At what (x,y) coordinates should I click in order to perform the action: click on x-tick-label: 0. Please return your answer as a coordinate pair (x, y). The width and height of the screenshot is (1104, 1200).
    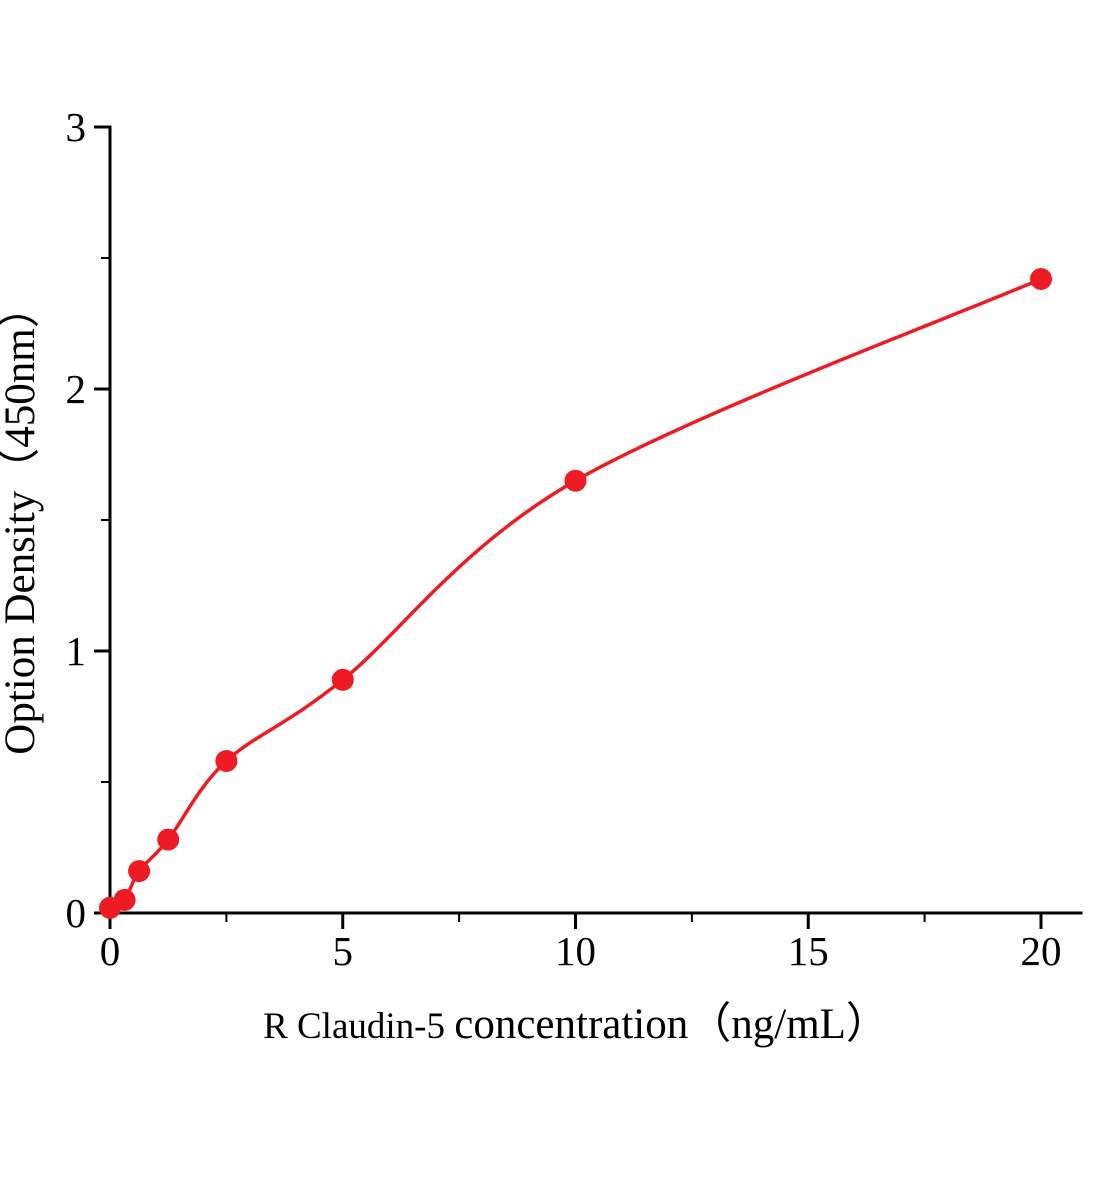
    Looking at the image, I should click on (110, 951).